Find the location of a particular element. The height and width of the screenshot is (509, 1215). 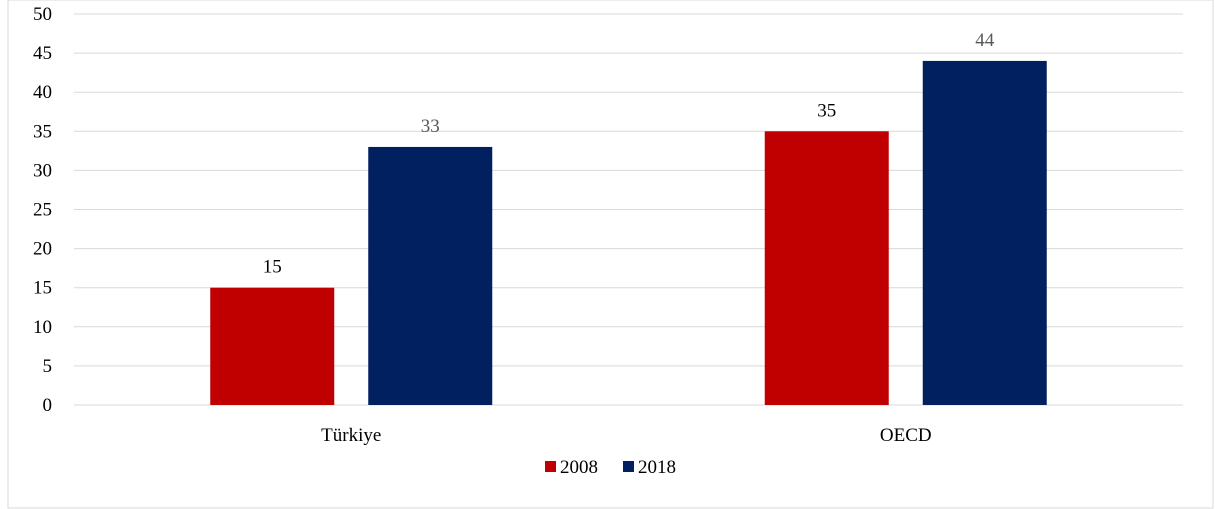

data-label: 44 is located at coordinates (985, 40).